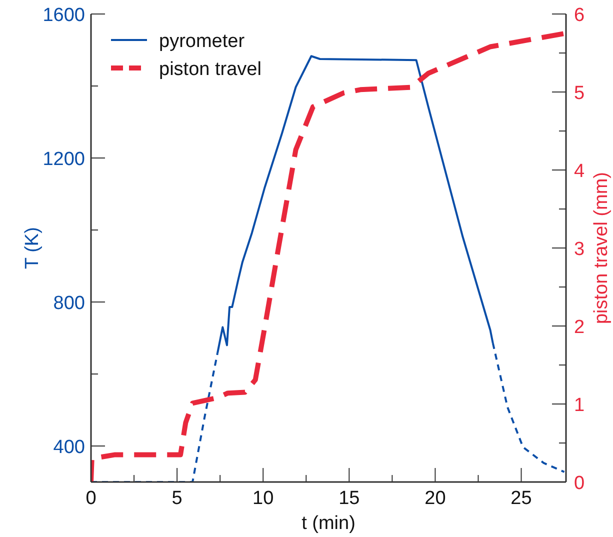  Describe the element at coordinates (329, 523) in the screenshot. I see `x-axis-title: t (min)` at that location.